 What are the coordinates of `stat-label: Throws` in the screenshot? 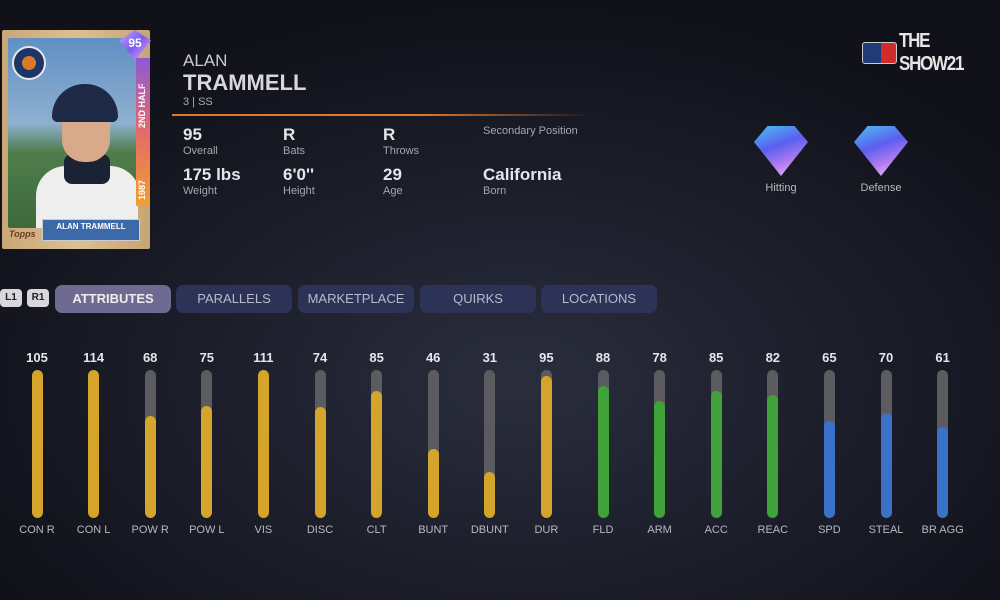 It's located at (401, 151).